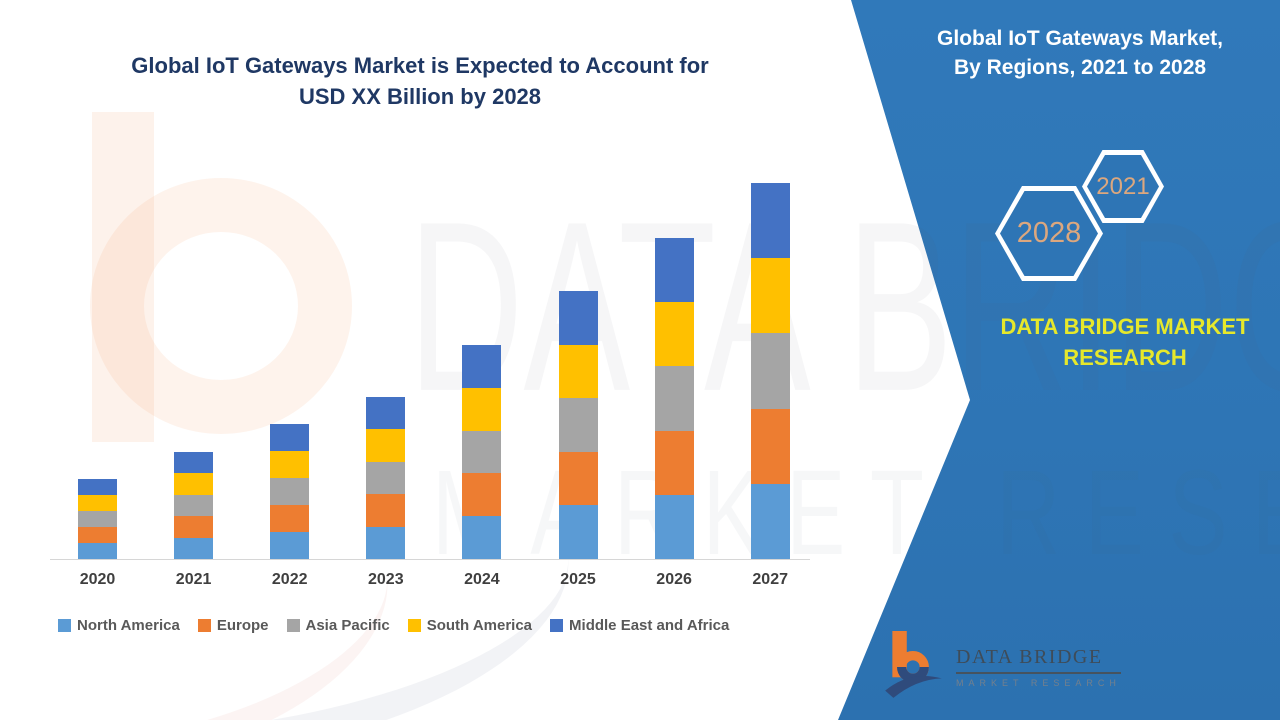 This screenshot has height=720, width=1280. Describe the element at coordinates (578, 579) in the screenshot. I see `x-axis-label-2025: 2025` at that location.